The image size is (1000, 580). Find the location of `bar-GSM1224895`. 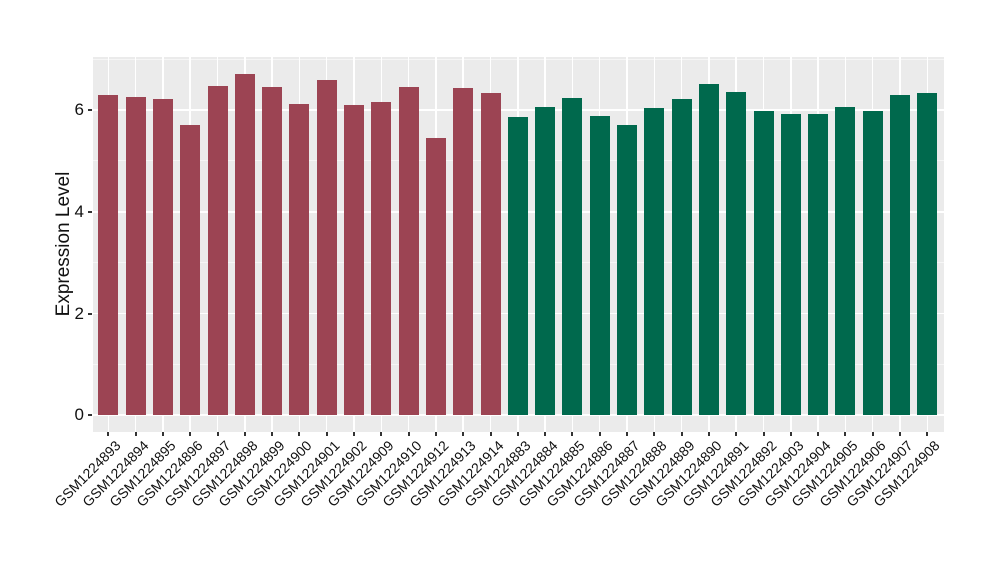

bar-GSM1224895 is located at coordinates (162, 257).